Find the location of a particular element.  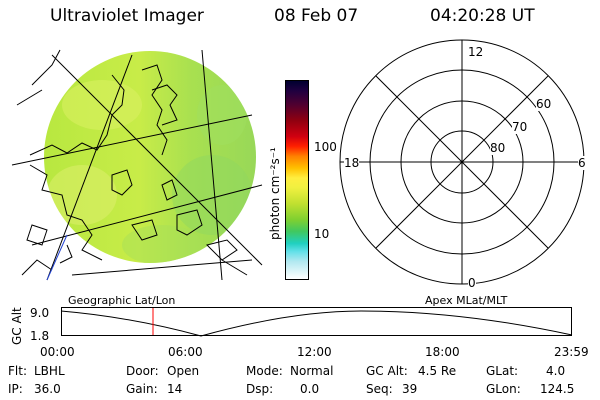

gain-label: Gain: is located at coordinates (142, 389).